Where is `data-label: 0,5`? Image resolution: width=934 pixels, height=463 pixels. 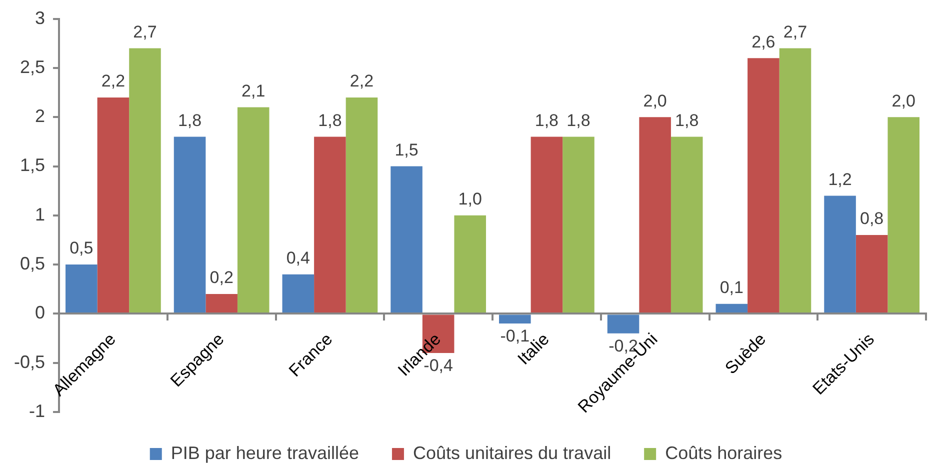
data-label: 0,5 is located at coordinates (82, 248).